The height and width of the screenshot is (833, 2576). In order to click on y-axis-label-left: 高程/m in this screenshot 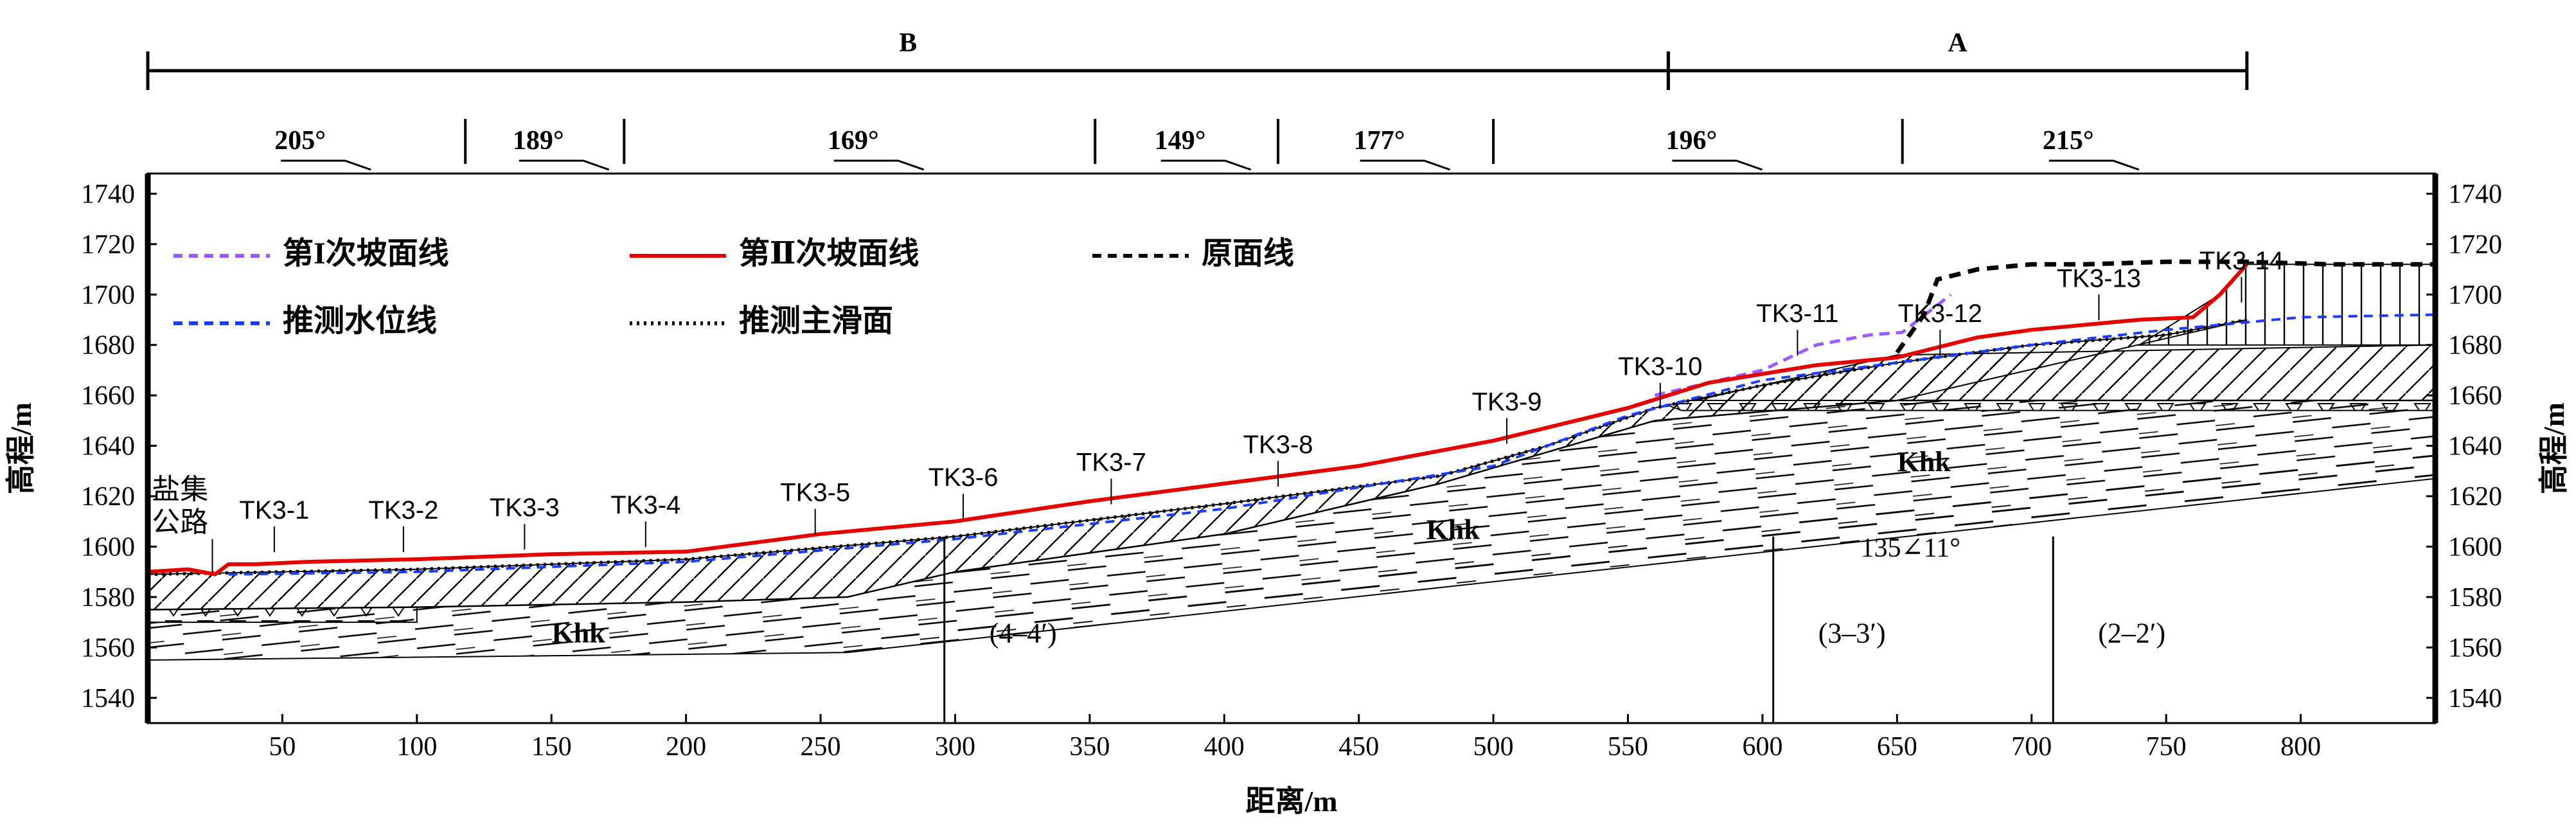, I will do `click(21, 448)`.